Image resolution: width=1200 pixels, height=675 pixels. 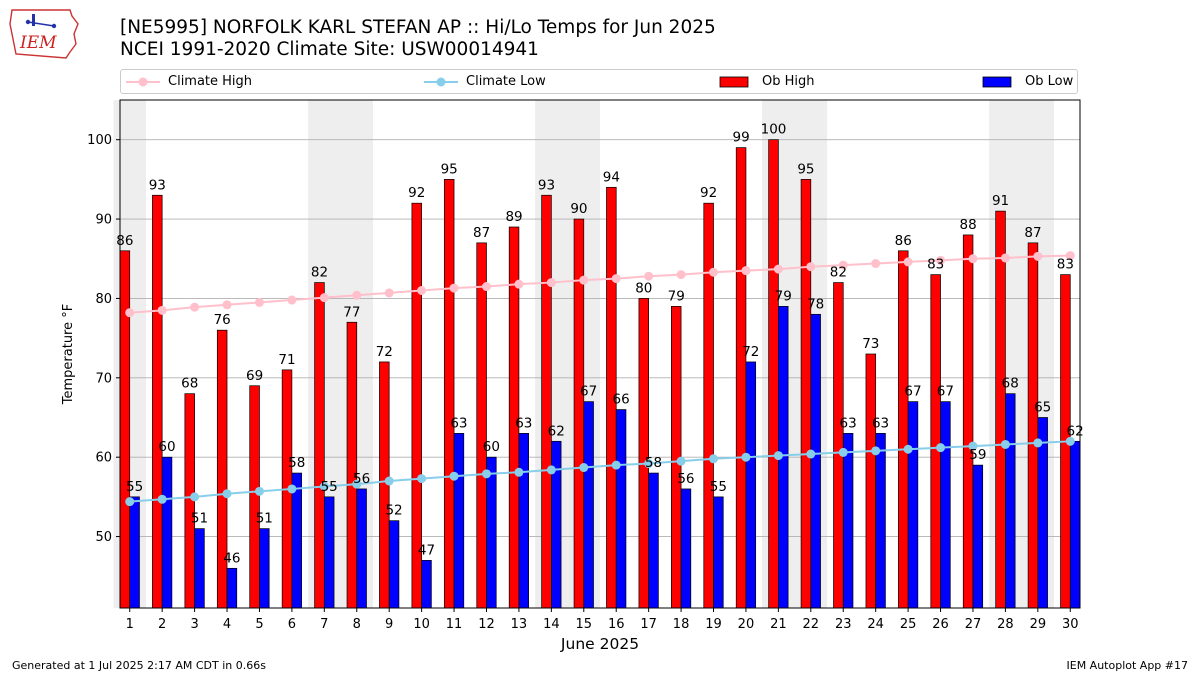 I want to click on legend-label: Climate Low, so click(x=506, y=81).